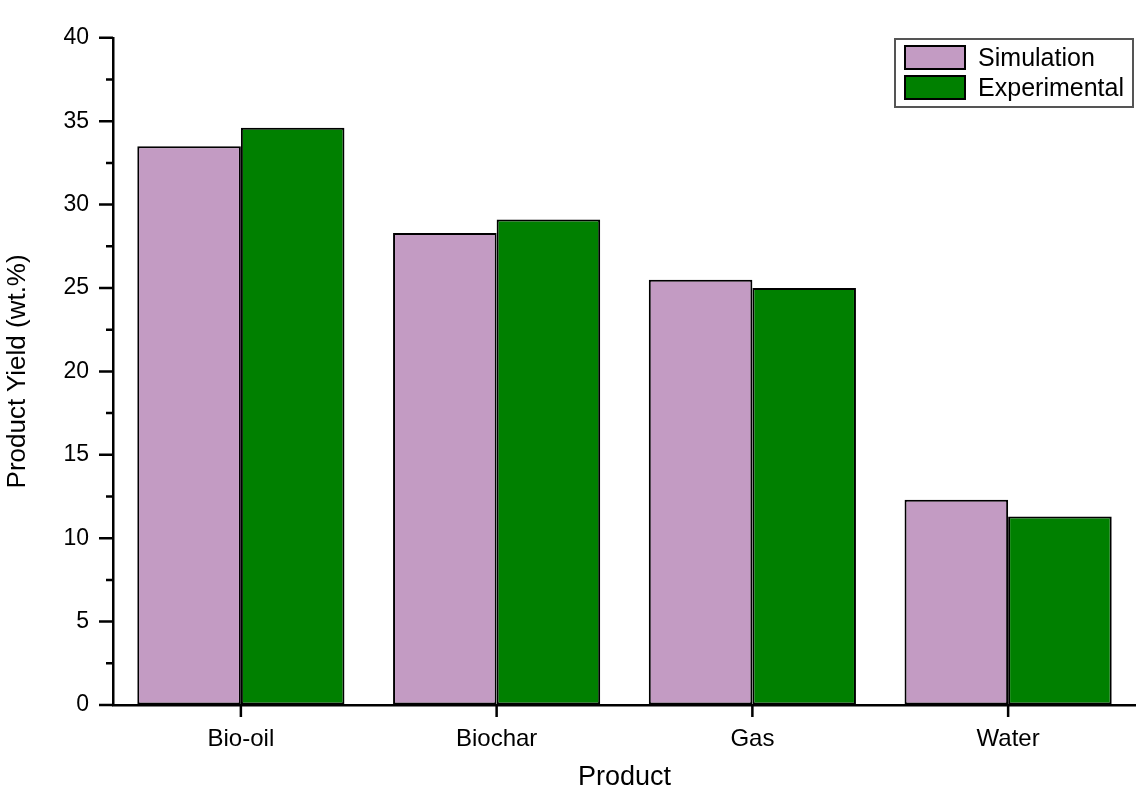  What do you see at coordinates (1008, 738) in the screenshot?
I see `x-tick-label: Water` at bounding box center [1008, 738].